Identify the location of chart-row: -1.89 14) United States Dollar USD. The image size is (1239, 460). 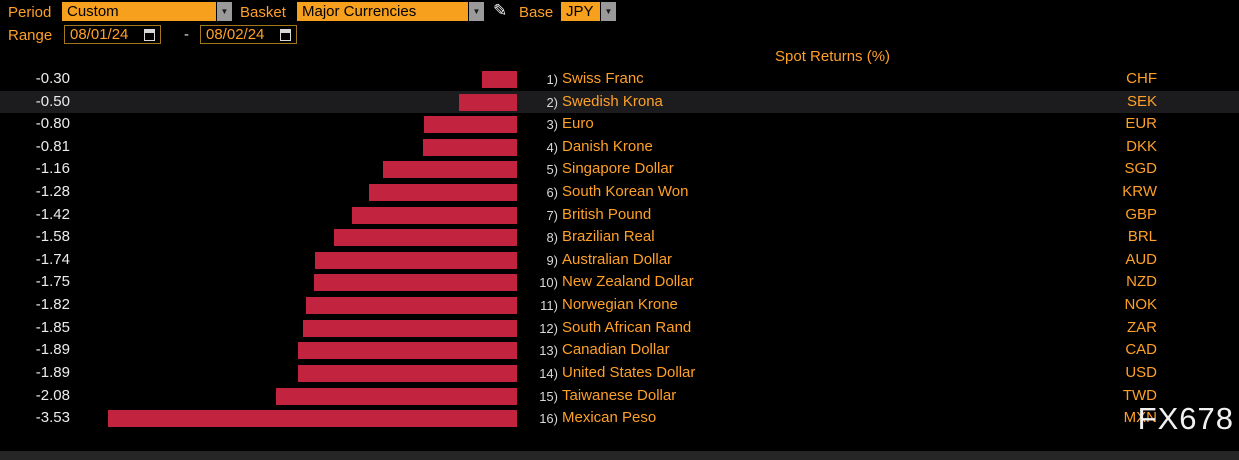
(619, 373).